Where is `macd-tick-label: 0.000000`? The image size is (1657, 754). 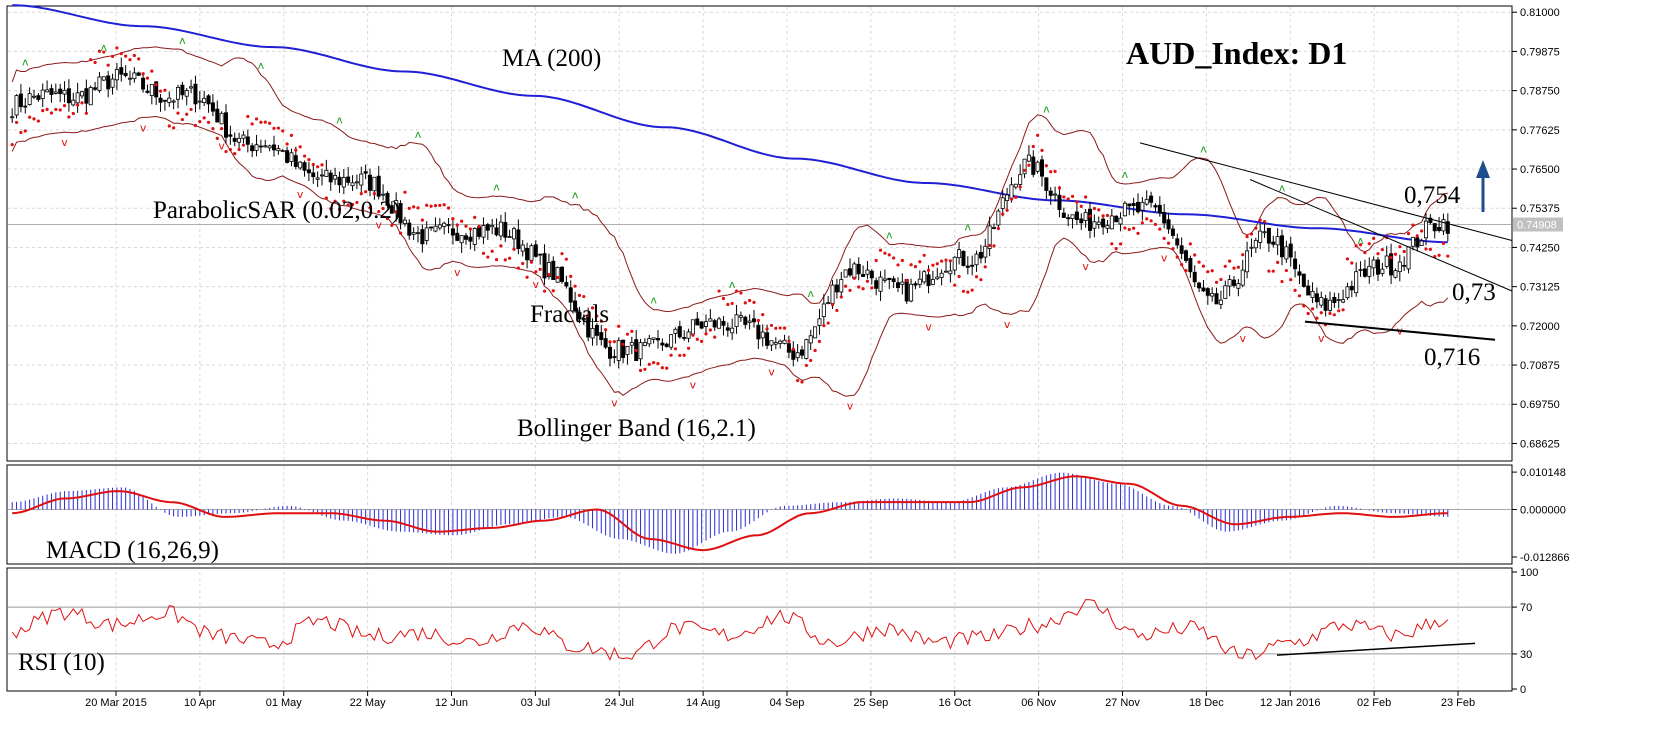 macd-tick-label: 0.000000 is located at coordinates (1543, 511).